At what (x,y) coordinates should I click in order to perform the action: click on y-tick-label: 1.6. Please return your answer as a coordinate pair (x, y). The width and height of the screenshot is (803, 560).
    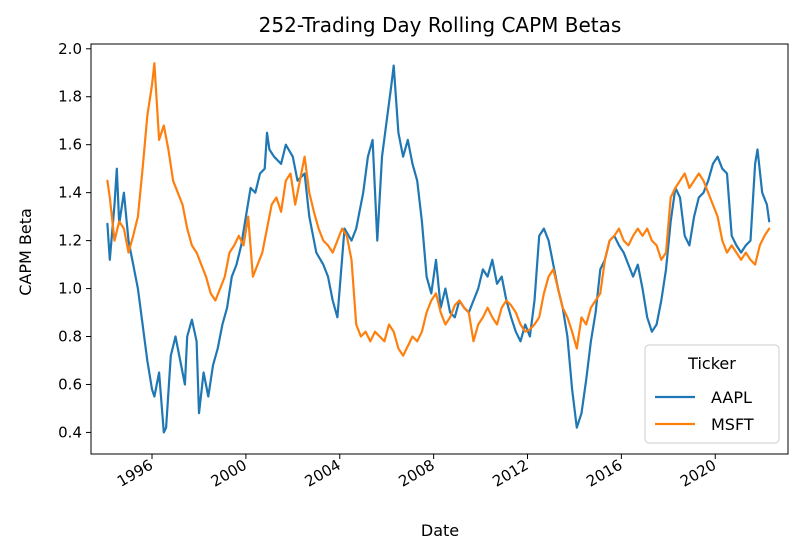
    Looking at the image, I should click on (70, 145).